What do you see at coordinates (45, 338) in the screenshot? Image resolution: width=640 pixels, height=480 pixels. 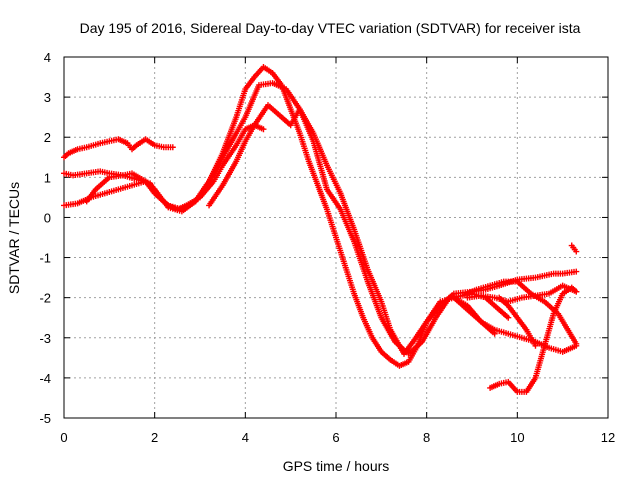 I see `y-tick-label: -3` at bounding box center [45, 338].